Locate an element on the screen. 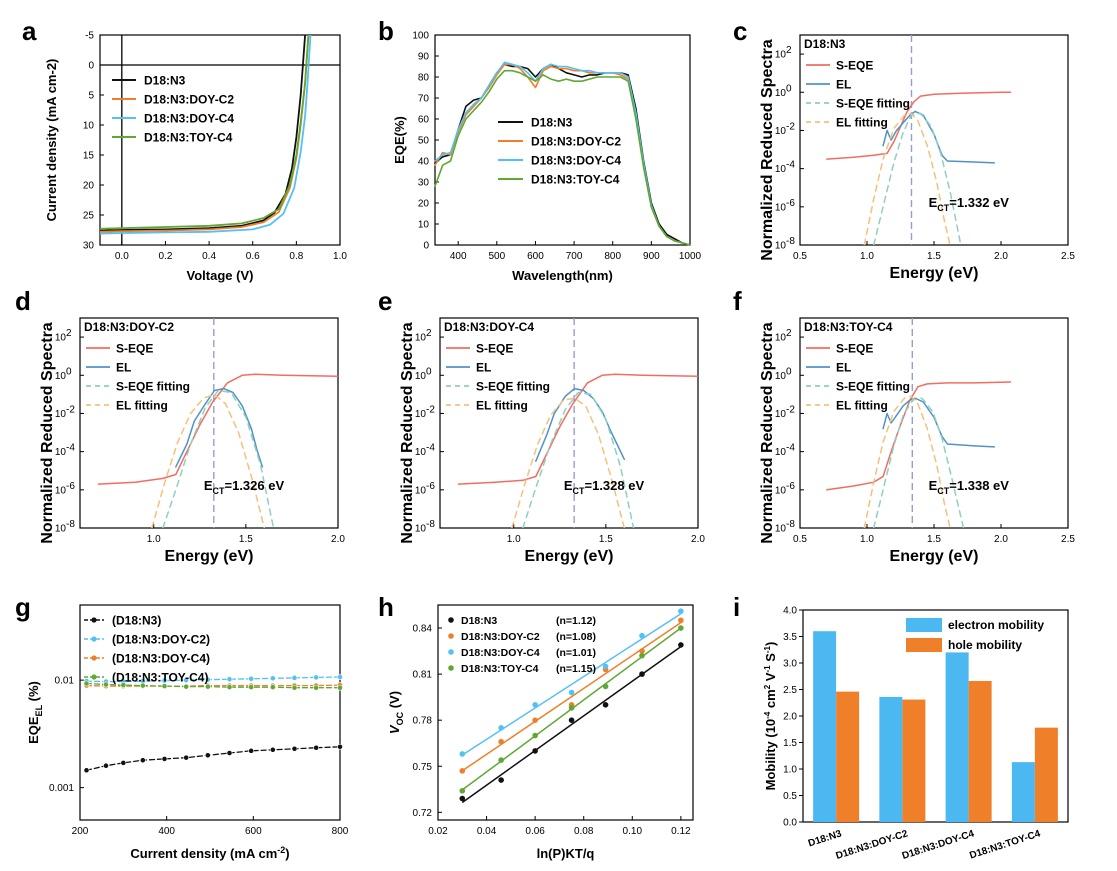 This screenshot has width=1117, height=871. legend-label-d: S-EQE is located at coordinates (134, 349).